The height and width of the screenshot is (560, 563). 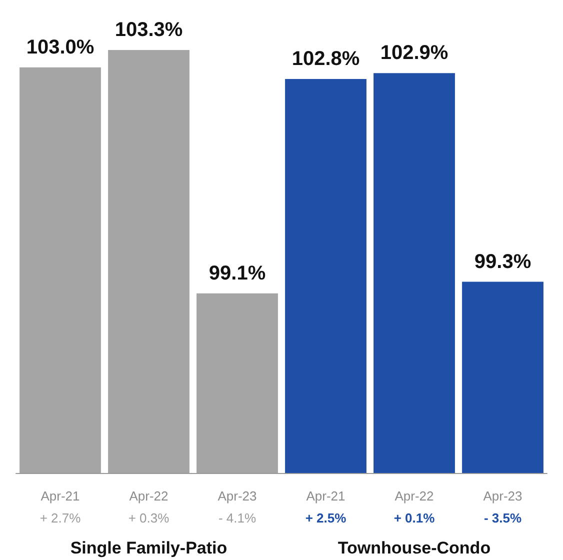 What do you see at coordinates (60, 47) in the screenshot?
I see `data-label: 103.0%` at bounding box center [60, 47].